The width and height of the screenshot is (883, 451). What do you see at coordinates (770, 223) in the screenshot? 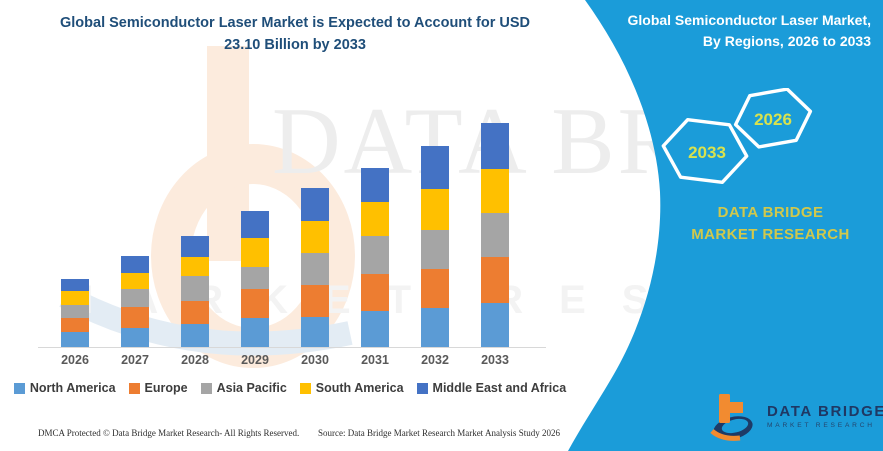
I see `brand-wordmark: DATA BRIDGE MARKET RESEARCH` at bounding box center [770, 223].